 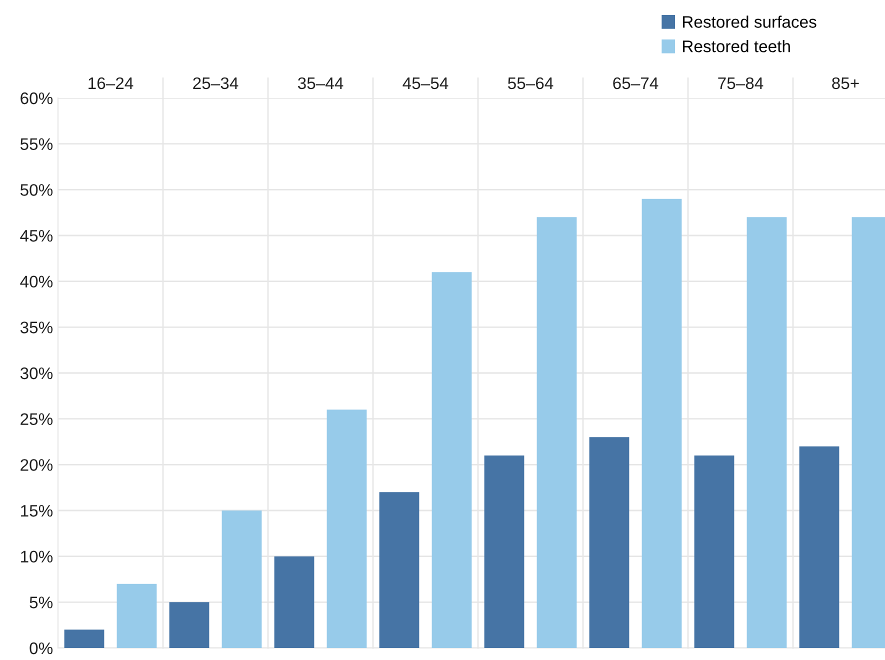 I want to click on y-tick-label: 0%, so click(x=41, y=648).